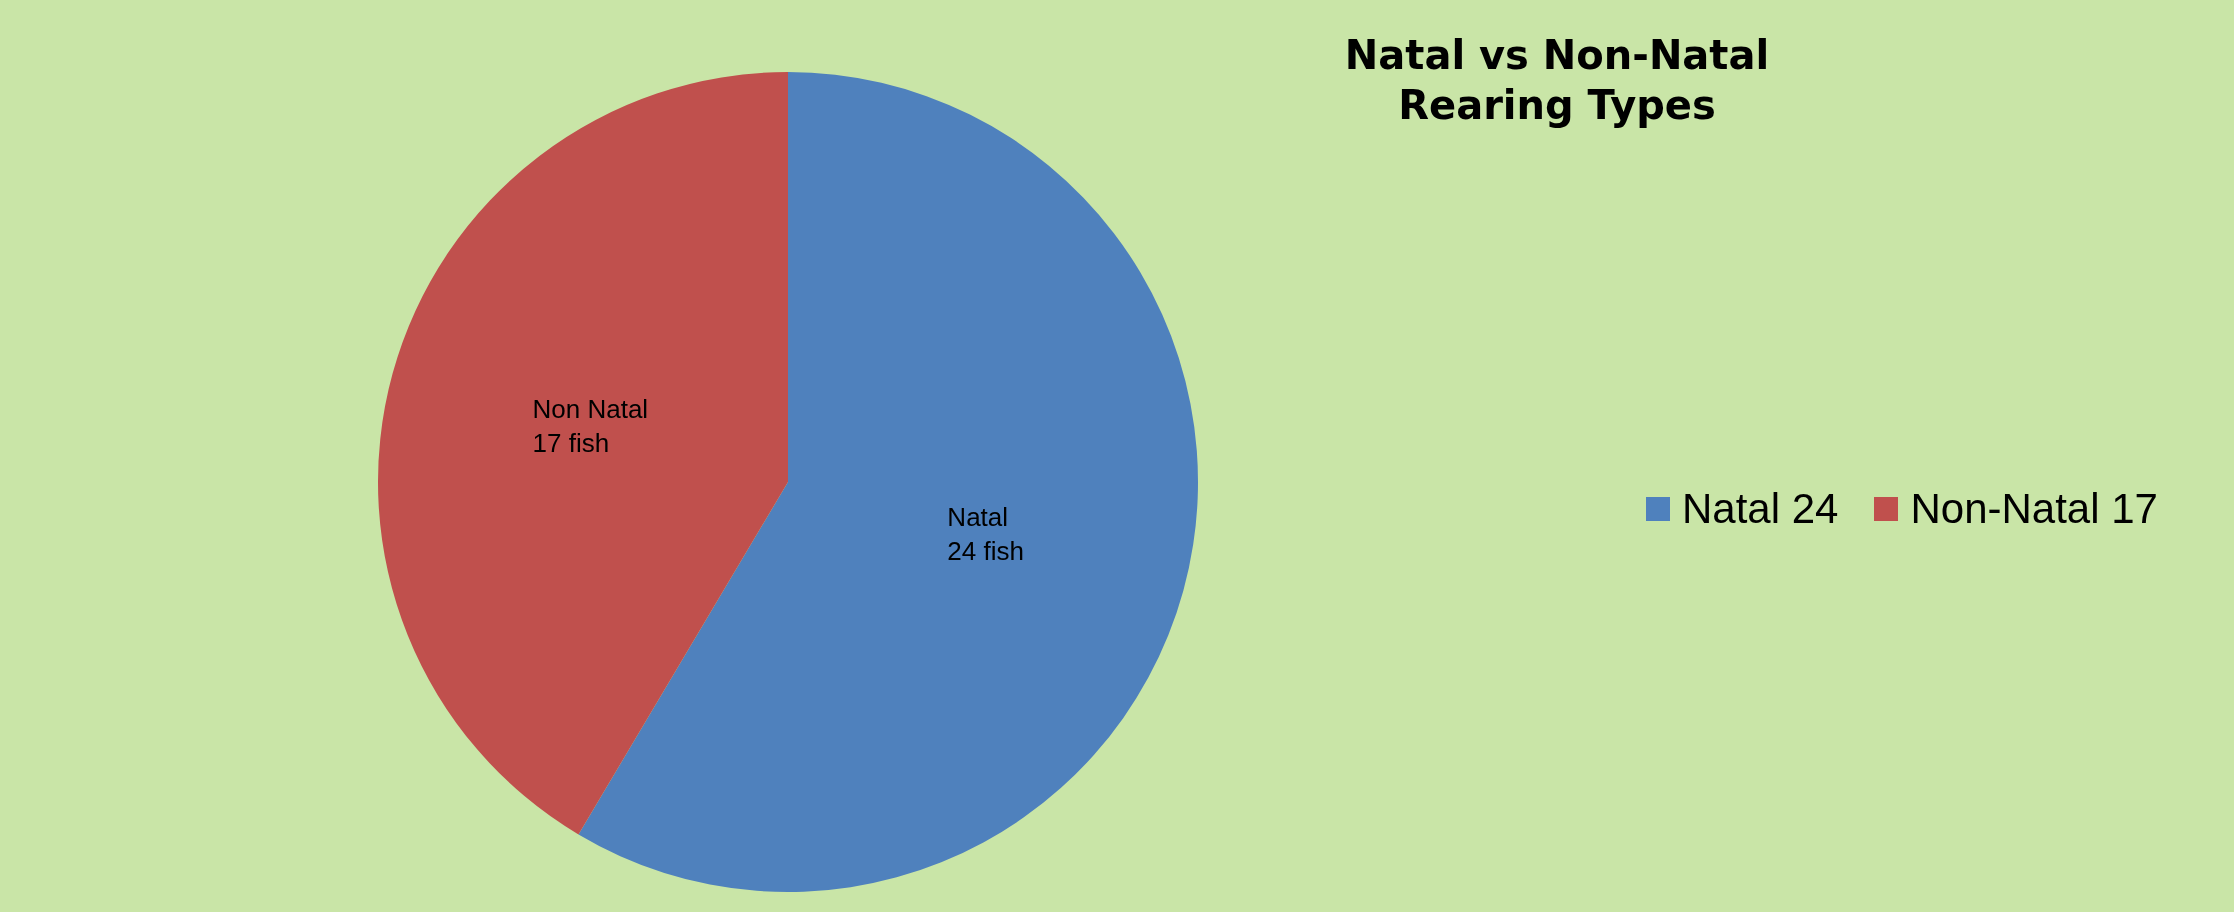  Describe the element at coordinates (1557, 80) in the screenshot. I see `chart-title: Natal vs Non-Natal Rearing Types` at that location.